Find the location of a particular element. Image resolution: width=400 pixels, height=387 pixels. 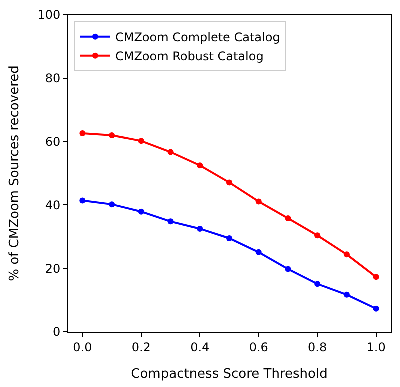

y-tick-label: 80 is located at coordinates (53, 79).